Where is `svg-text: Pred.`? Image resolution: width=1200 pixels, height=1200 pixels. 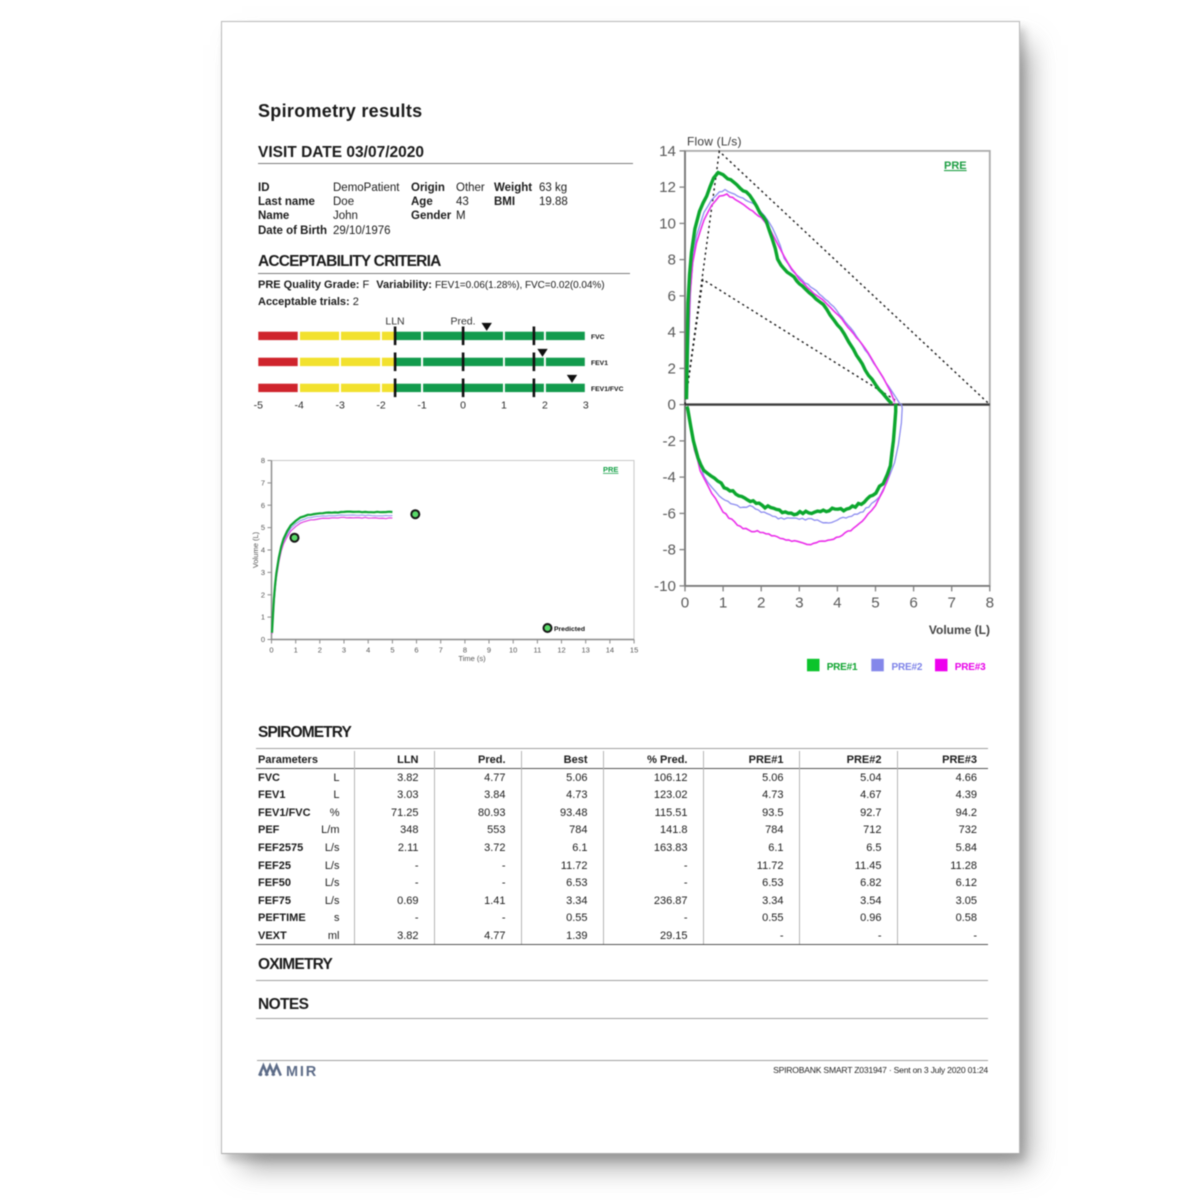 svg-text: Pred. is located at coordinates (462, 322).